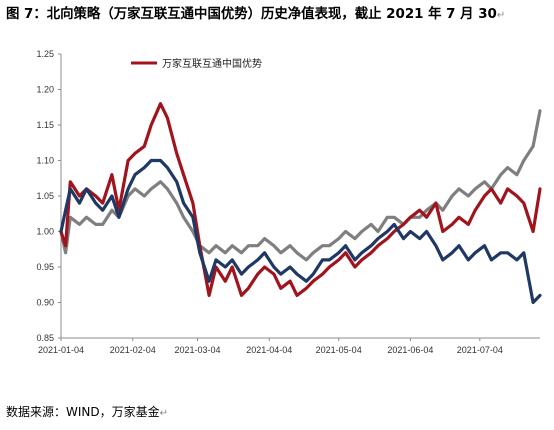 This screenshot has height=430, width=554. I want to click on y-tick-label: 1.20, so click(45, 90).